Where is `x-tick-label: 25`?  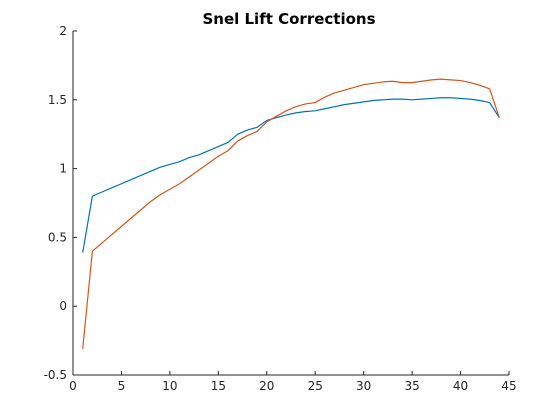 x-tick-label: 25 is located at coordinates (315, 386).